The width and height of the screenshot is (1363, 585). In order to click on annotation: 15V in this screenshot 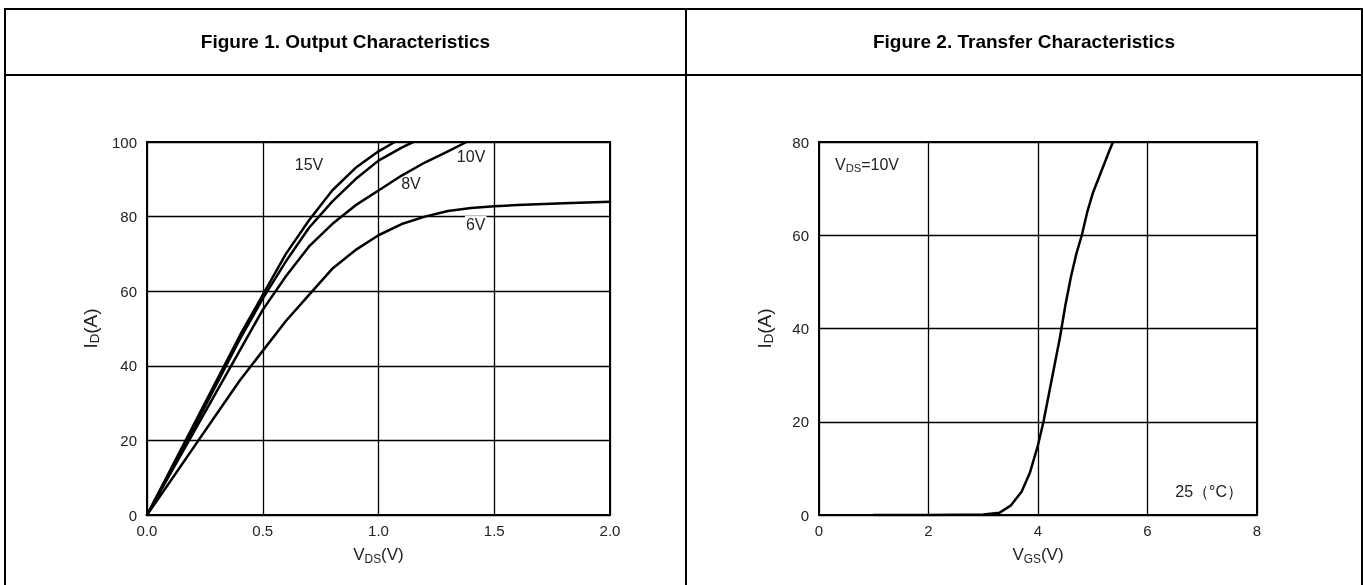, I will do `click(309, 164)`.